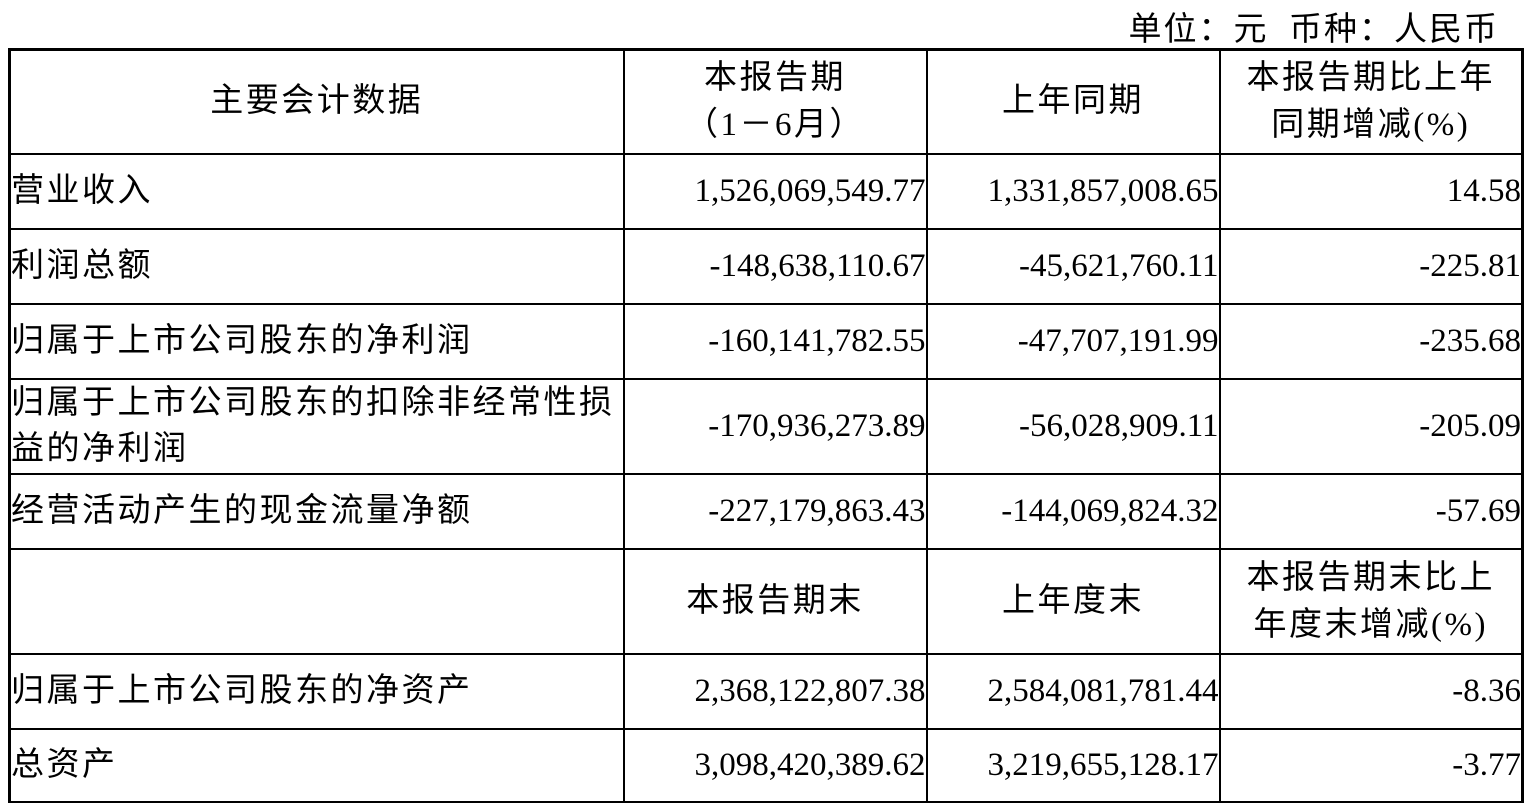 Image resolution: width=1529 pixels, height=803 pixels. I want to click on subheader-change-col: 本报告期末比上 年度末增减(%), so click(1371, 602).